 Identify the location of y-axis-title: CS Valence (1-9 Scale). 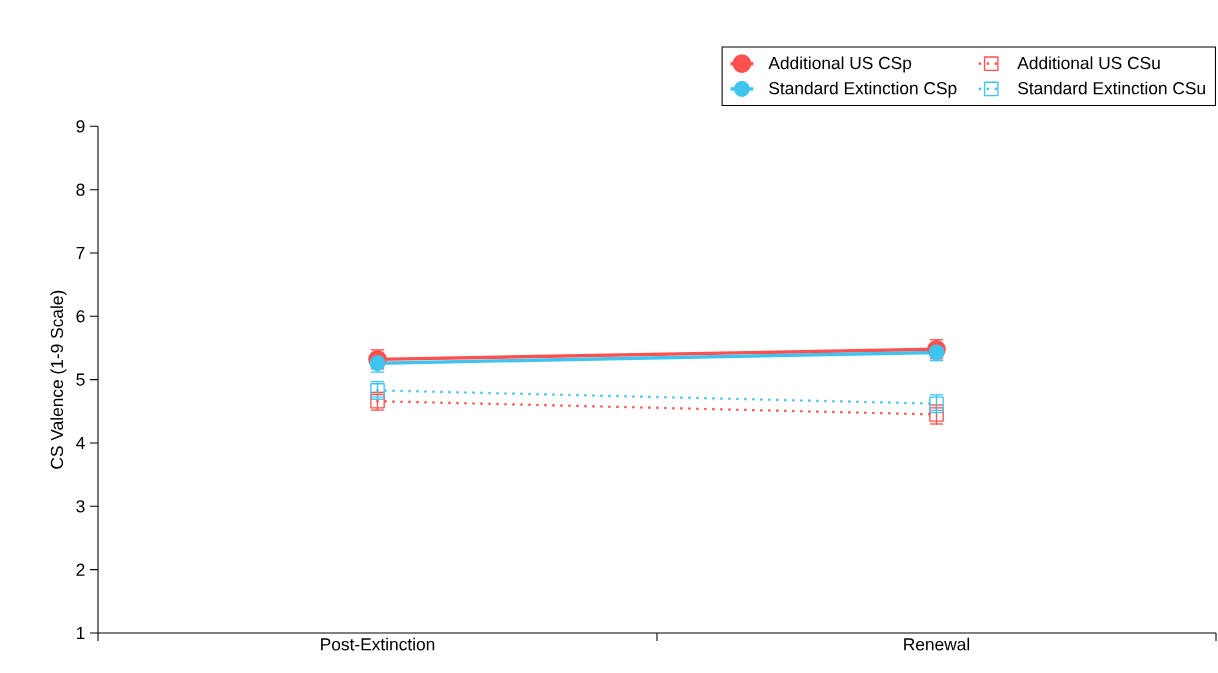
(58, 379).